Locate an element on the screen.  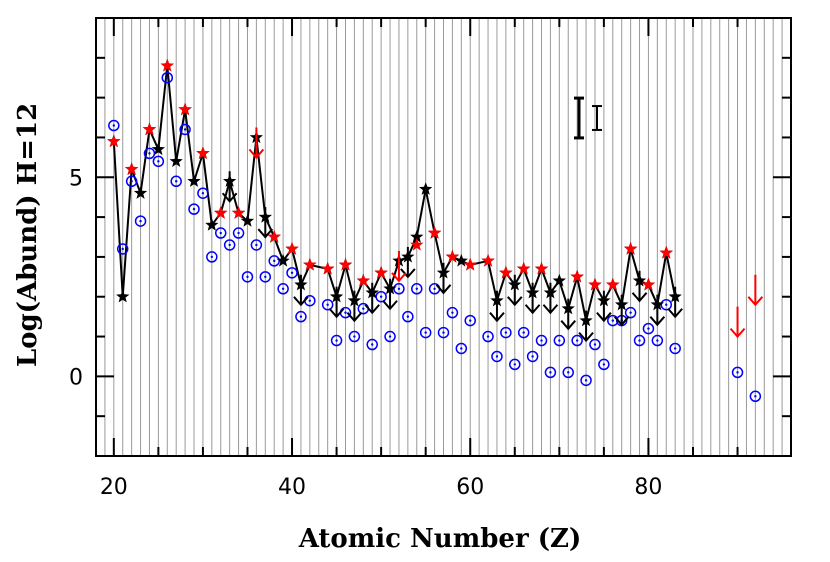
x-tick-label: 80 is located at coordinates (648, 487).